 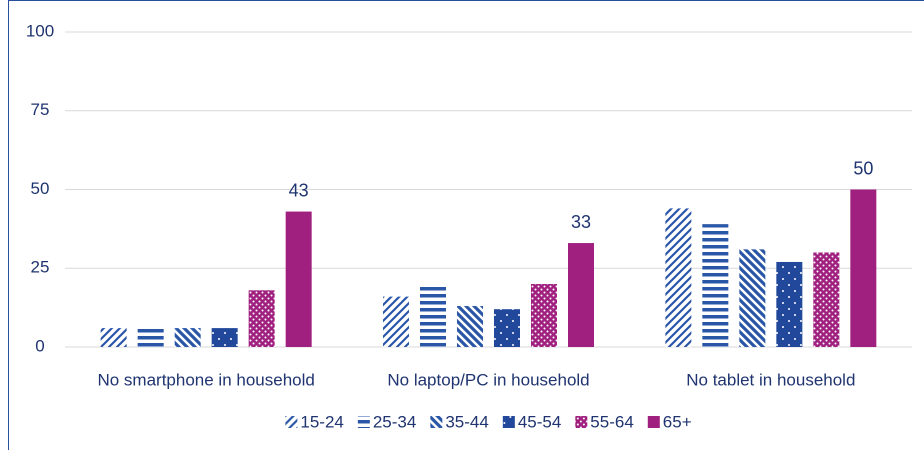 I want to click on x-tick-label: No tablet in household, so click(x=770, y=379).